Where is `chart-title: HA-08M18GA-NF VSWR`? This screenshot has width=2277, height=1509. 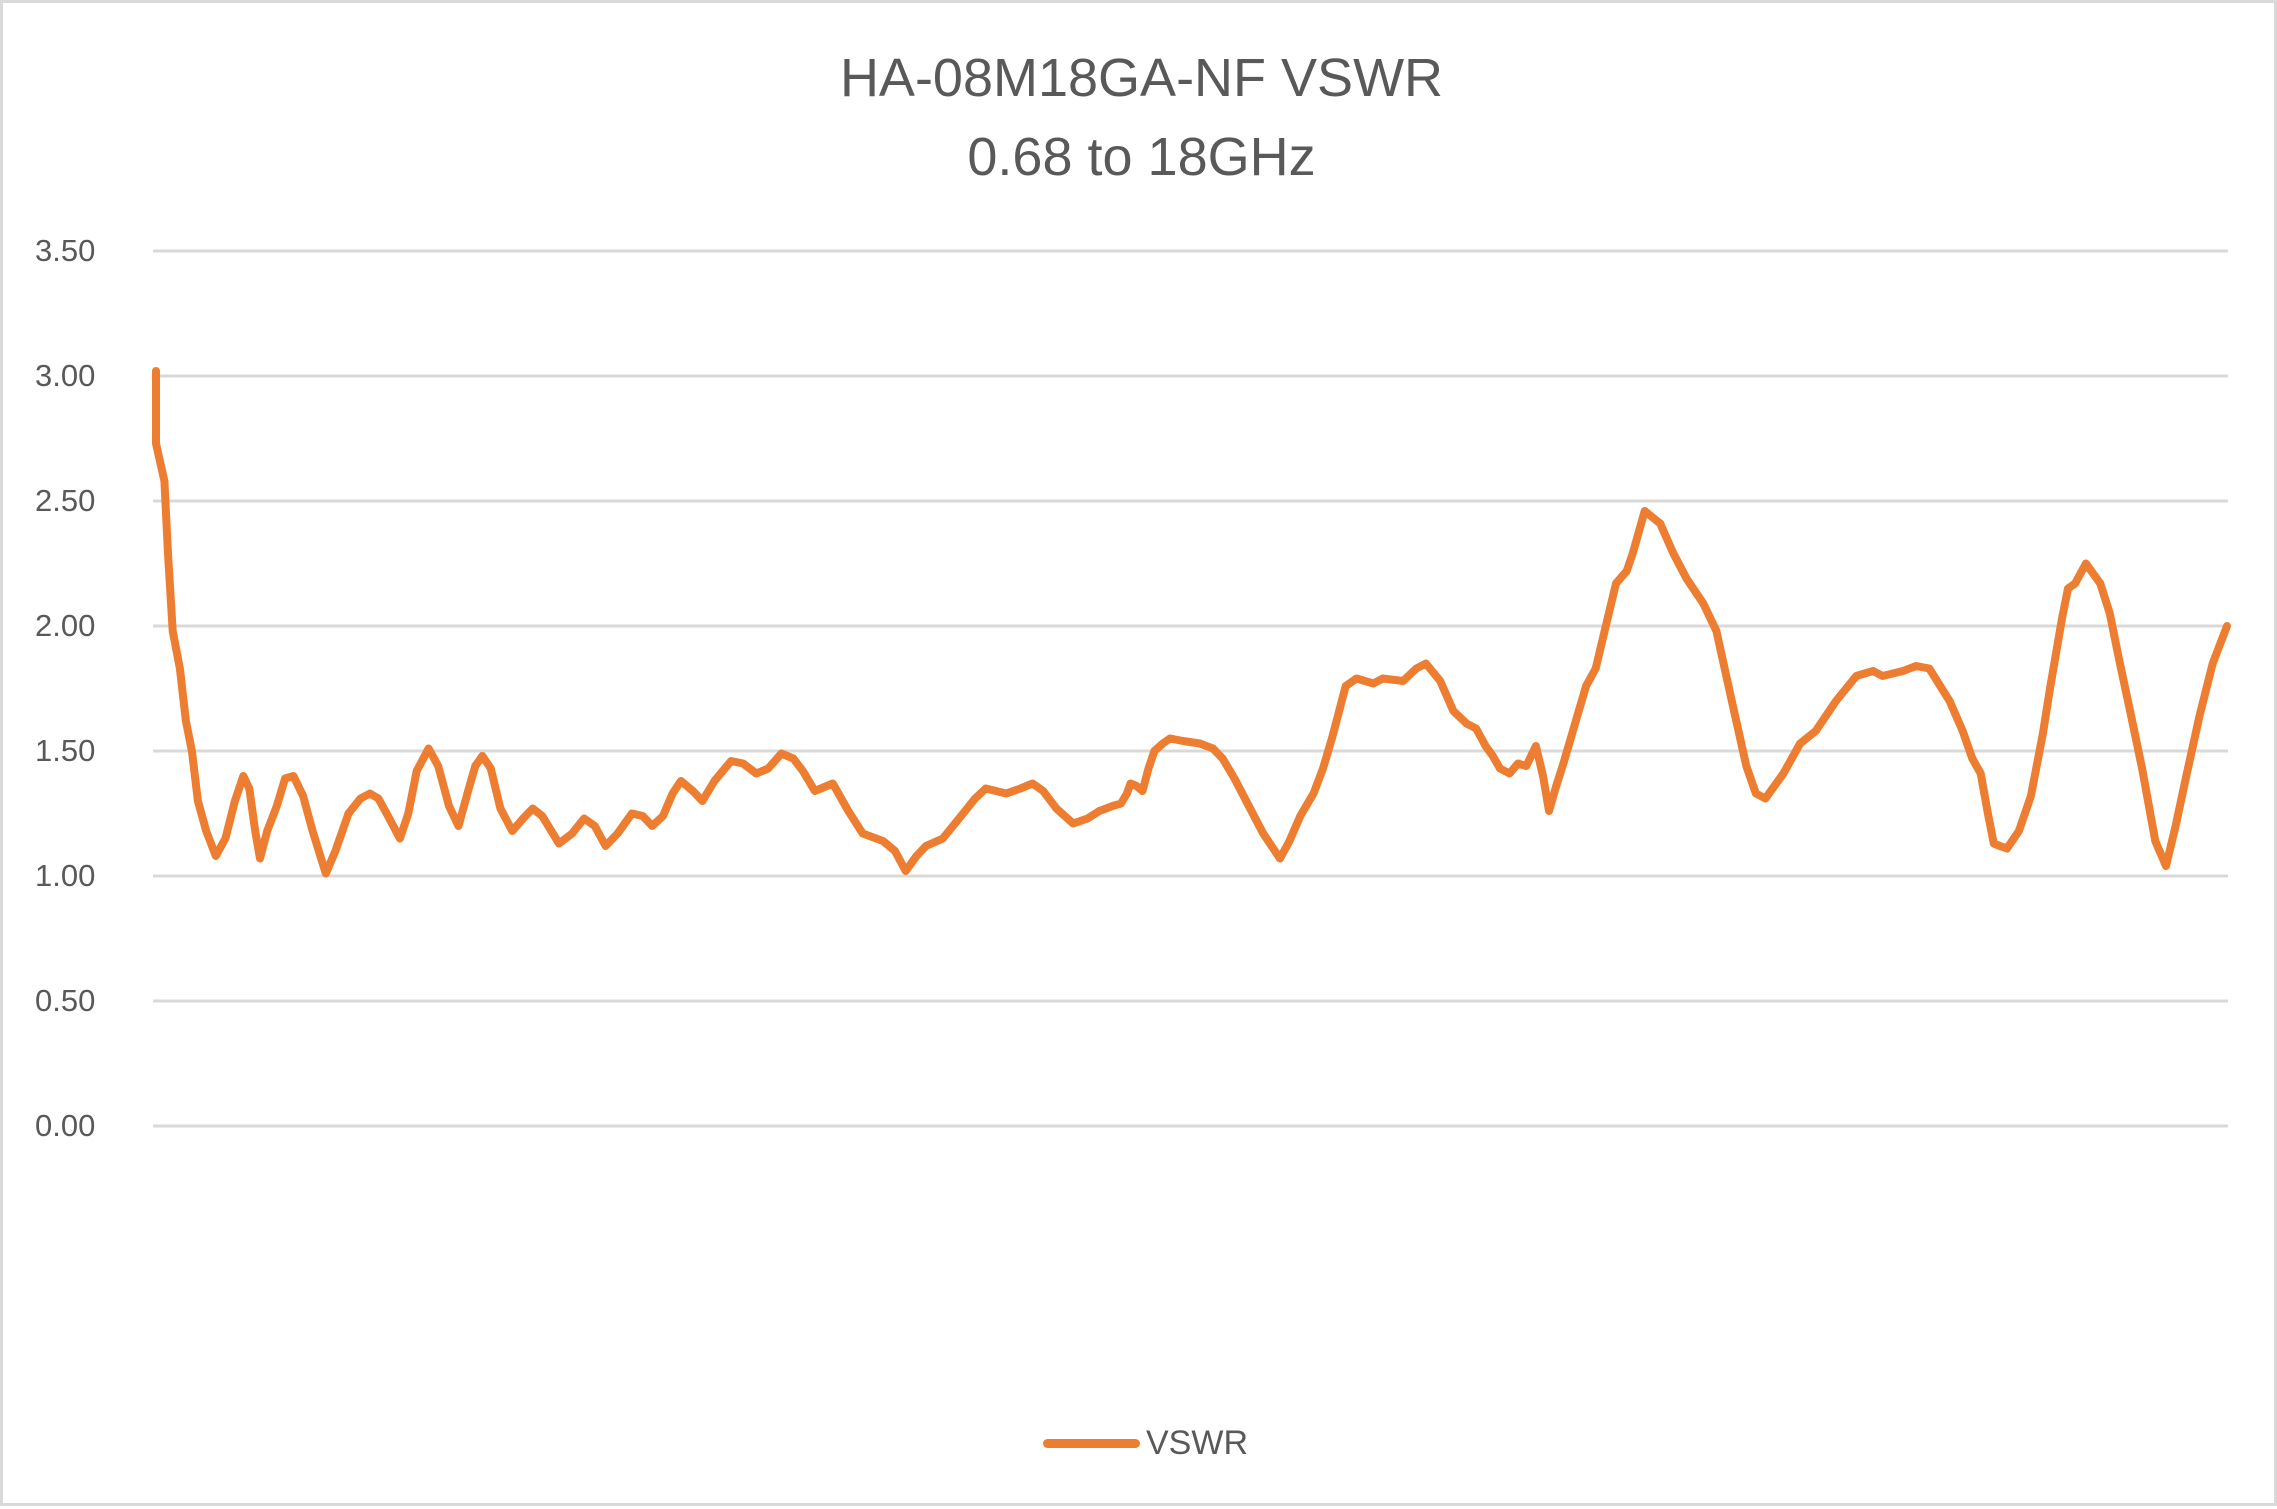 chart-title: HA-08M18GA-NF VSWR is located at coordinates (1141, 78).